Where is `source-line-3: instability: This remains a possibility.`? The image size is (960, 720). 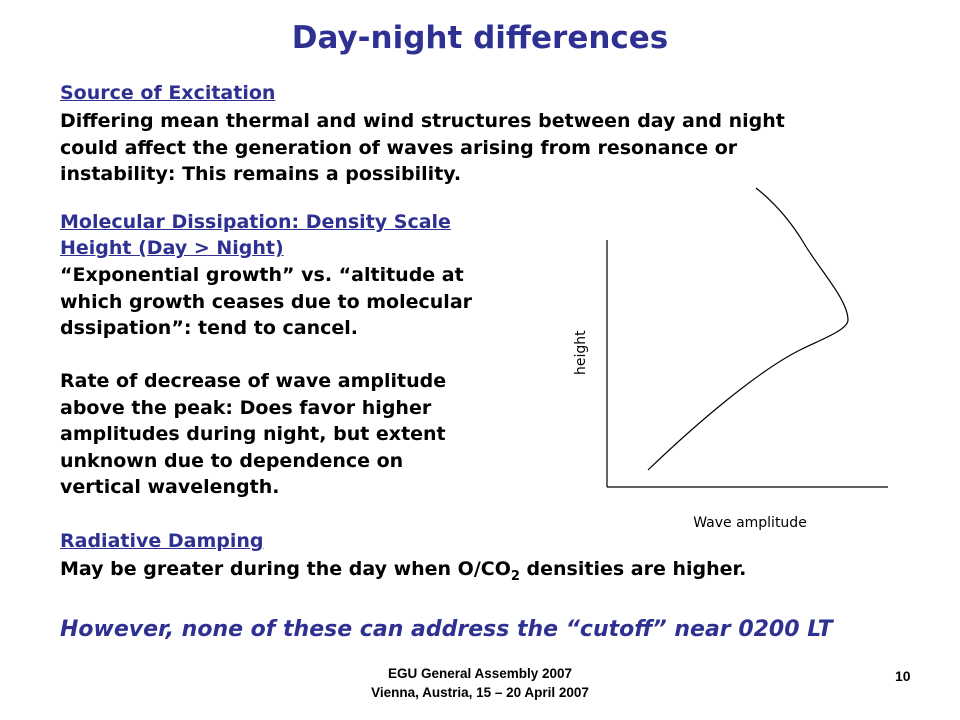 source-line-3: instability: This remains a possibility. is located at coordinates (261, 174).